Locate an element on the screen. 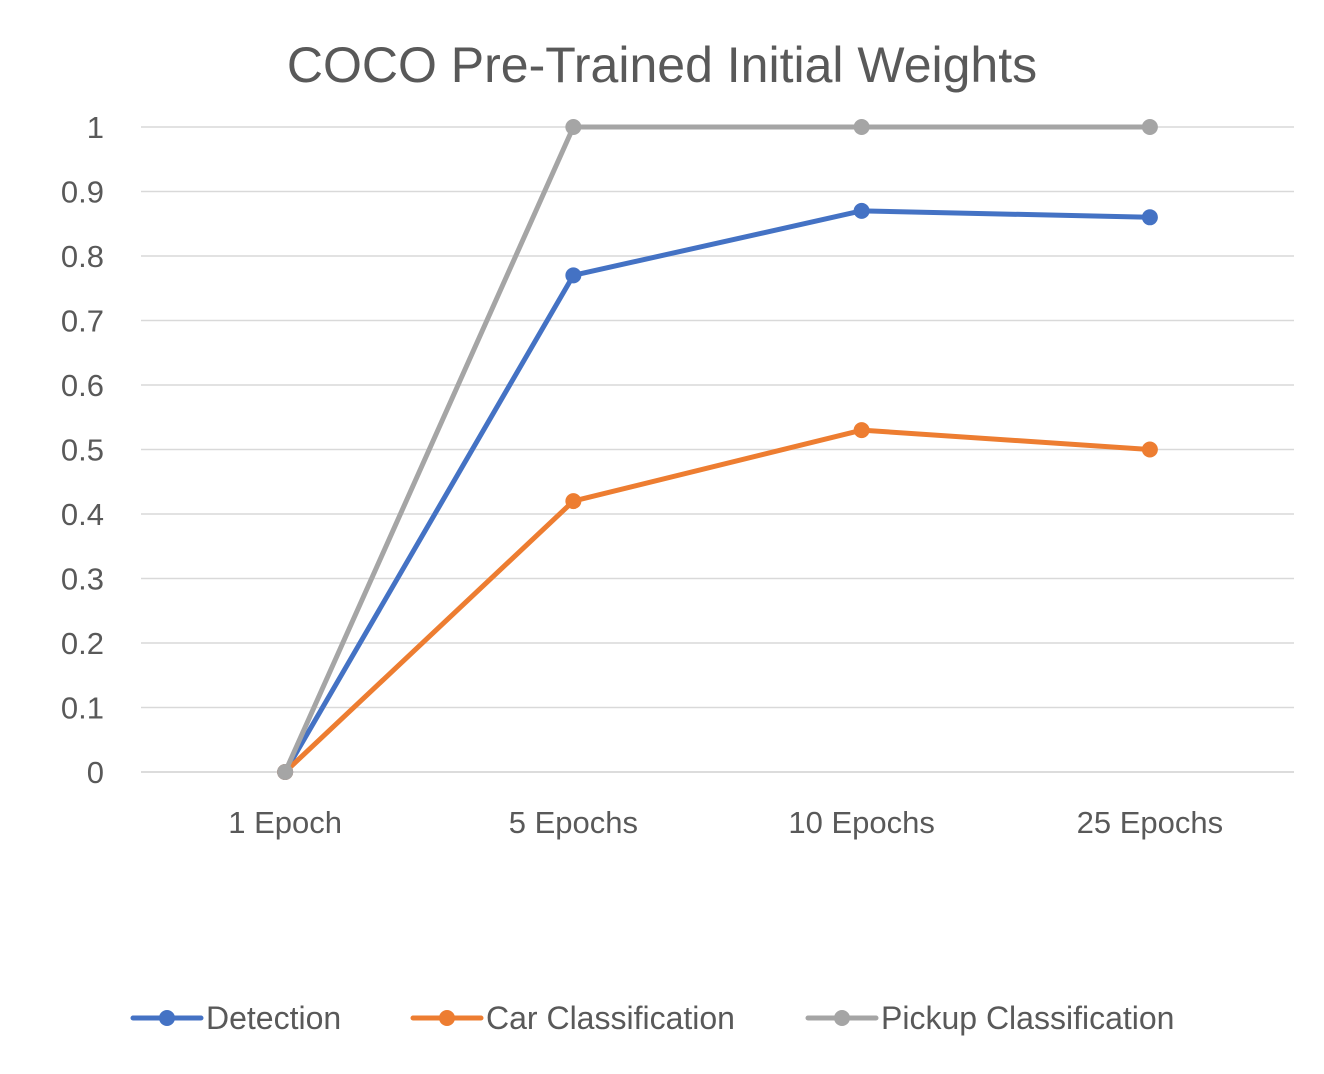 The height and width of the screenshot is (1074, 1324). x-tick-label: 1 Epoch is located at coordinates (285, 822).